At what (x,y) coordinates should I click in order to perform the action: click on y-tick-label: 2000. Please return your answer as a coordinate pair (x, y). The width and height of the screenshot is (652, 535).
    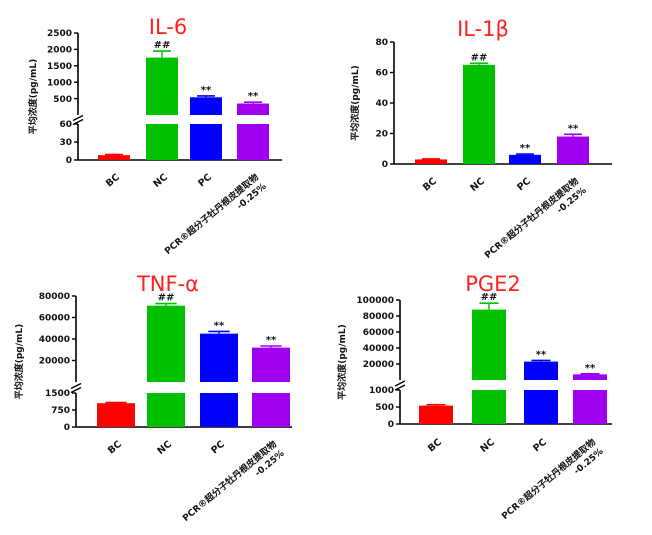
    Looking at the image, I should click on (59, 51).